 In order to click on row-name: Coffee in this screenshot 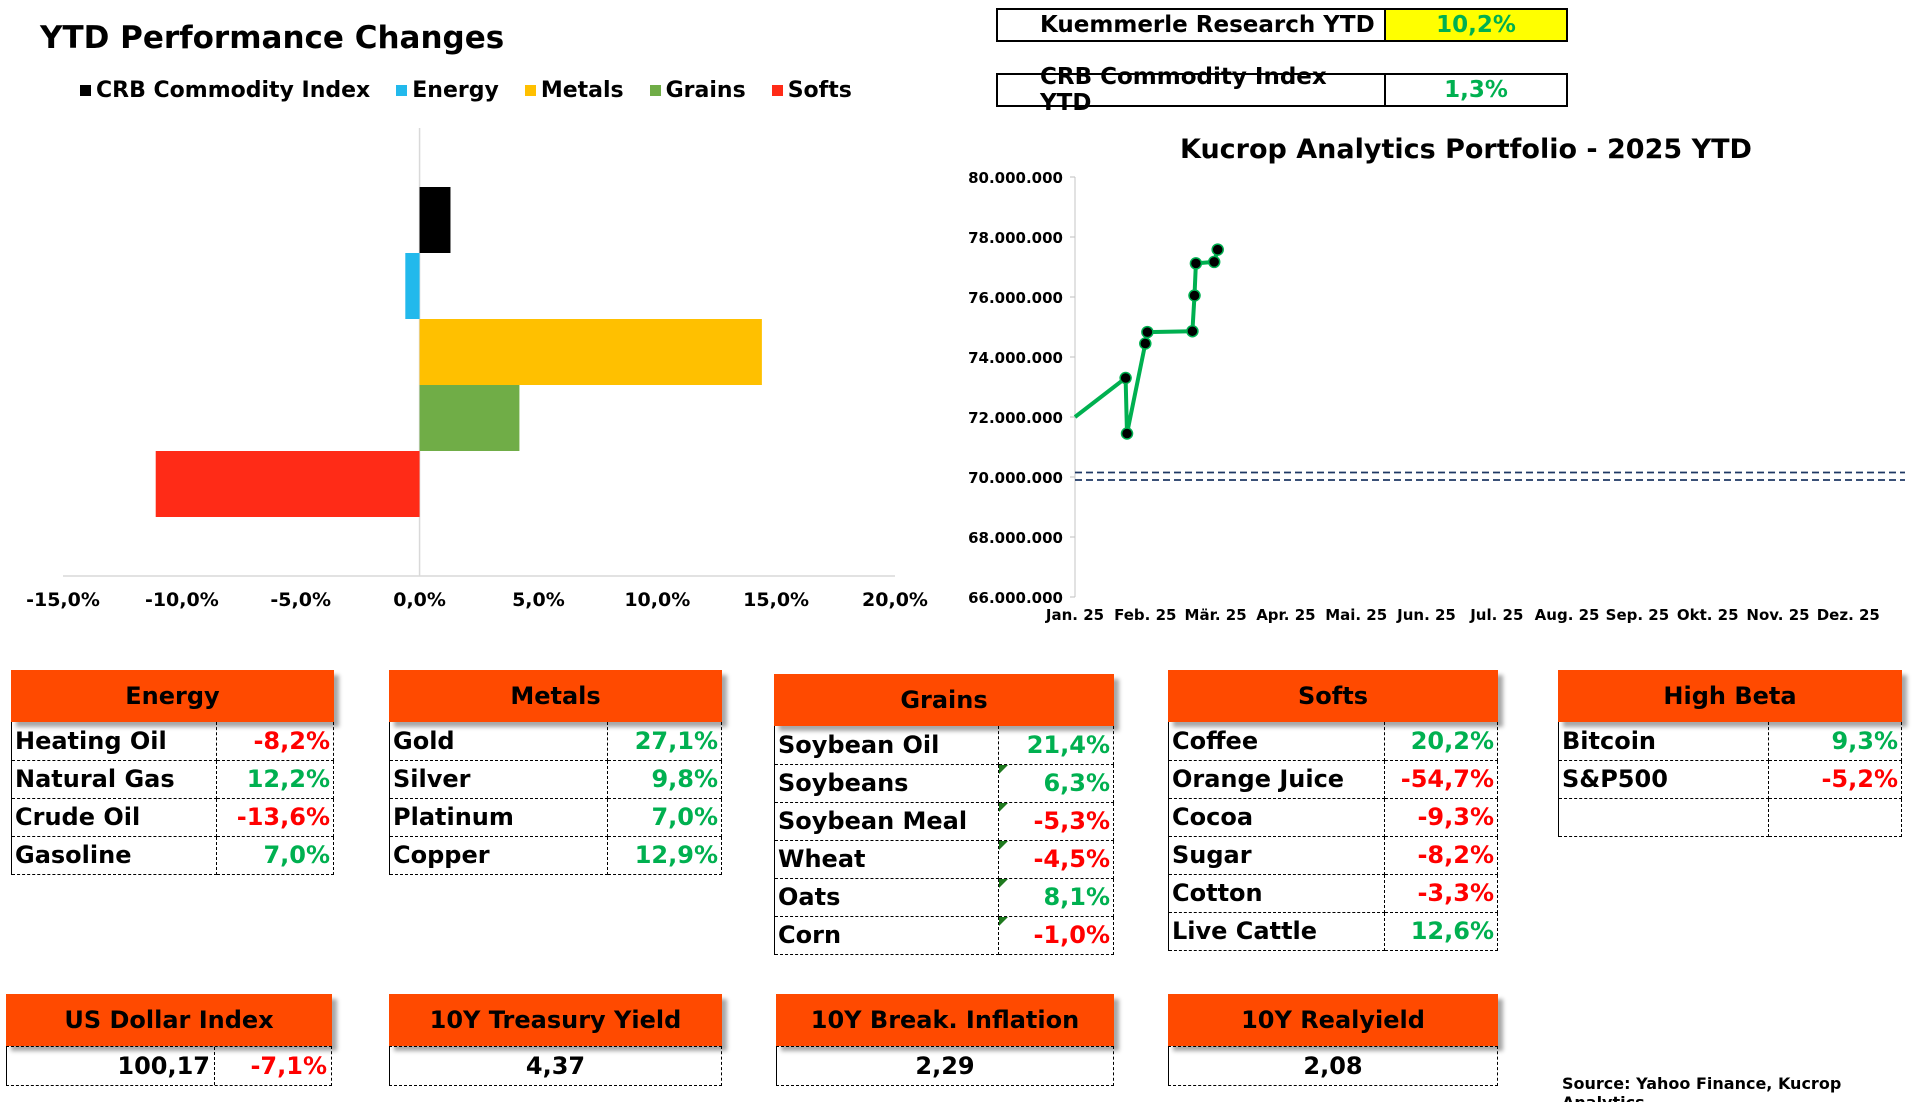, I will do `click(1276, 741)`.